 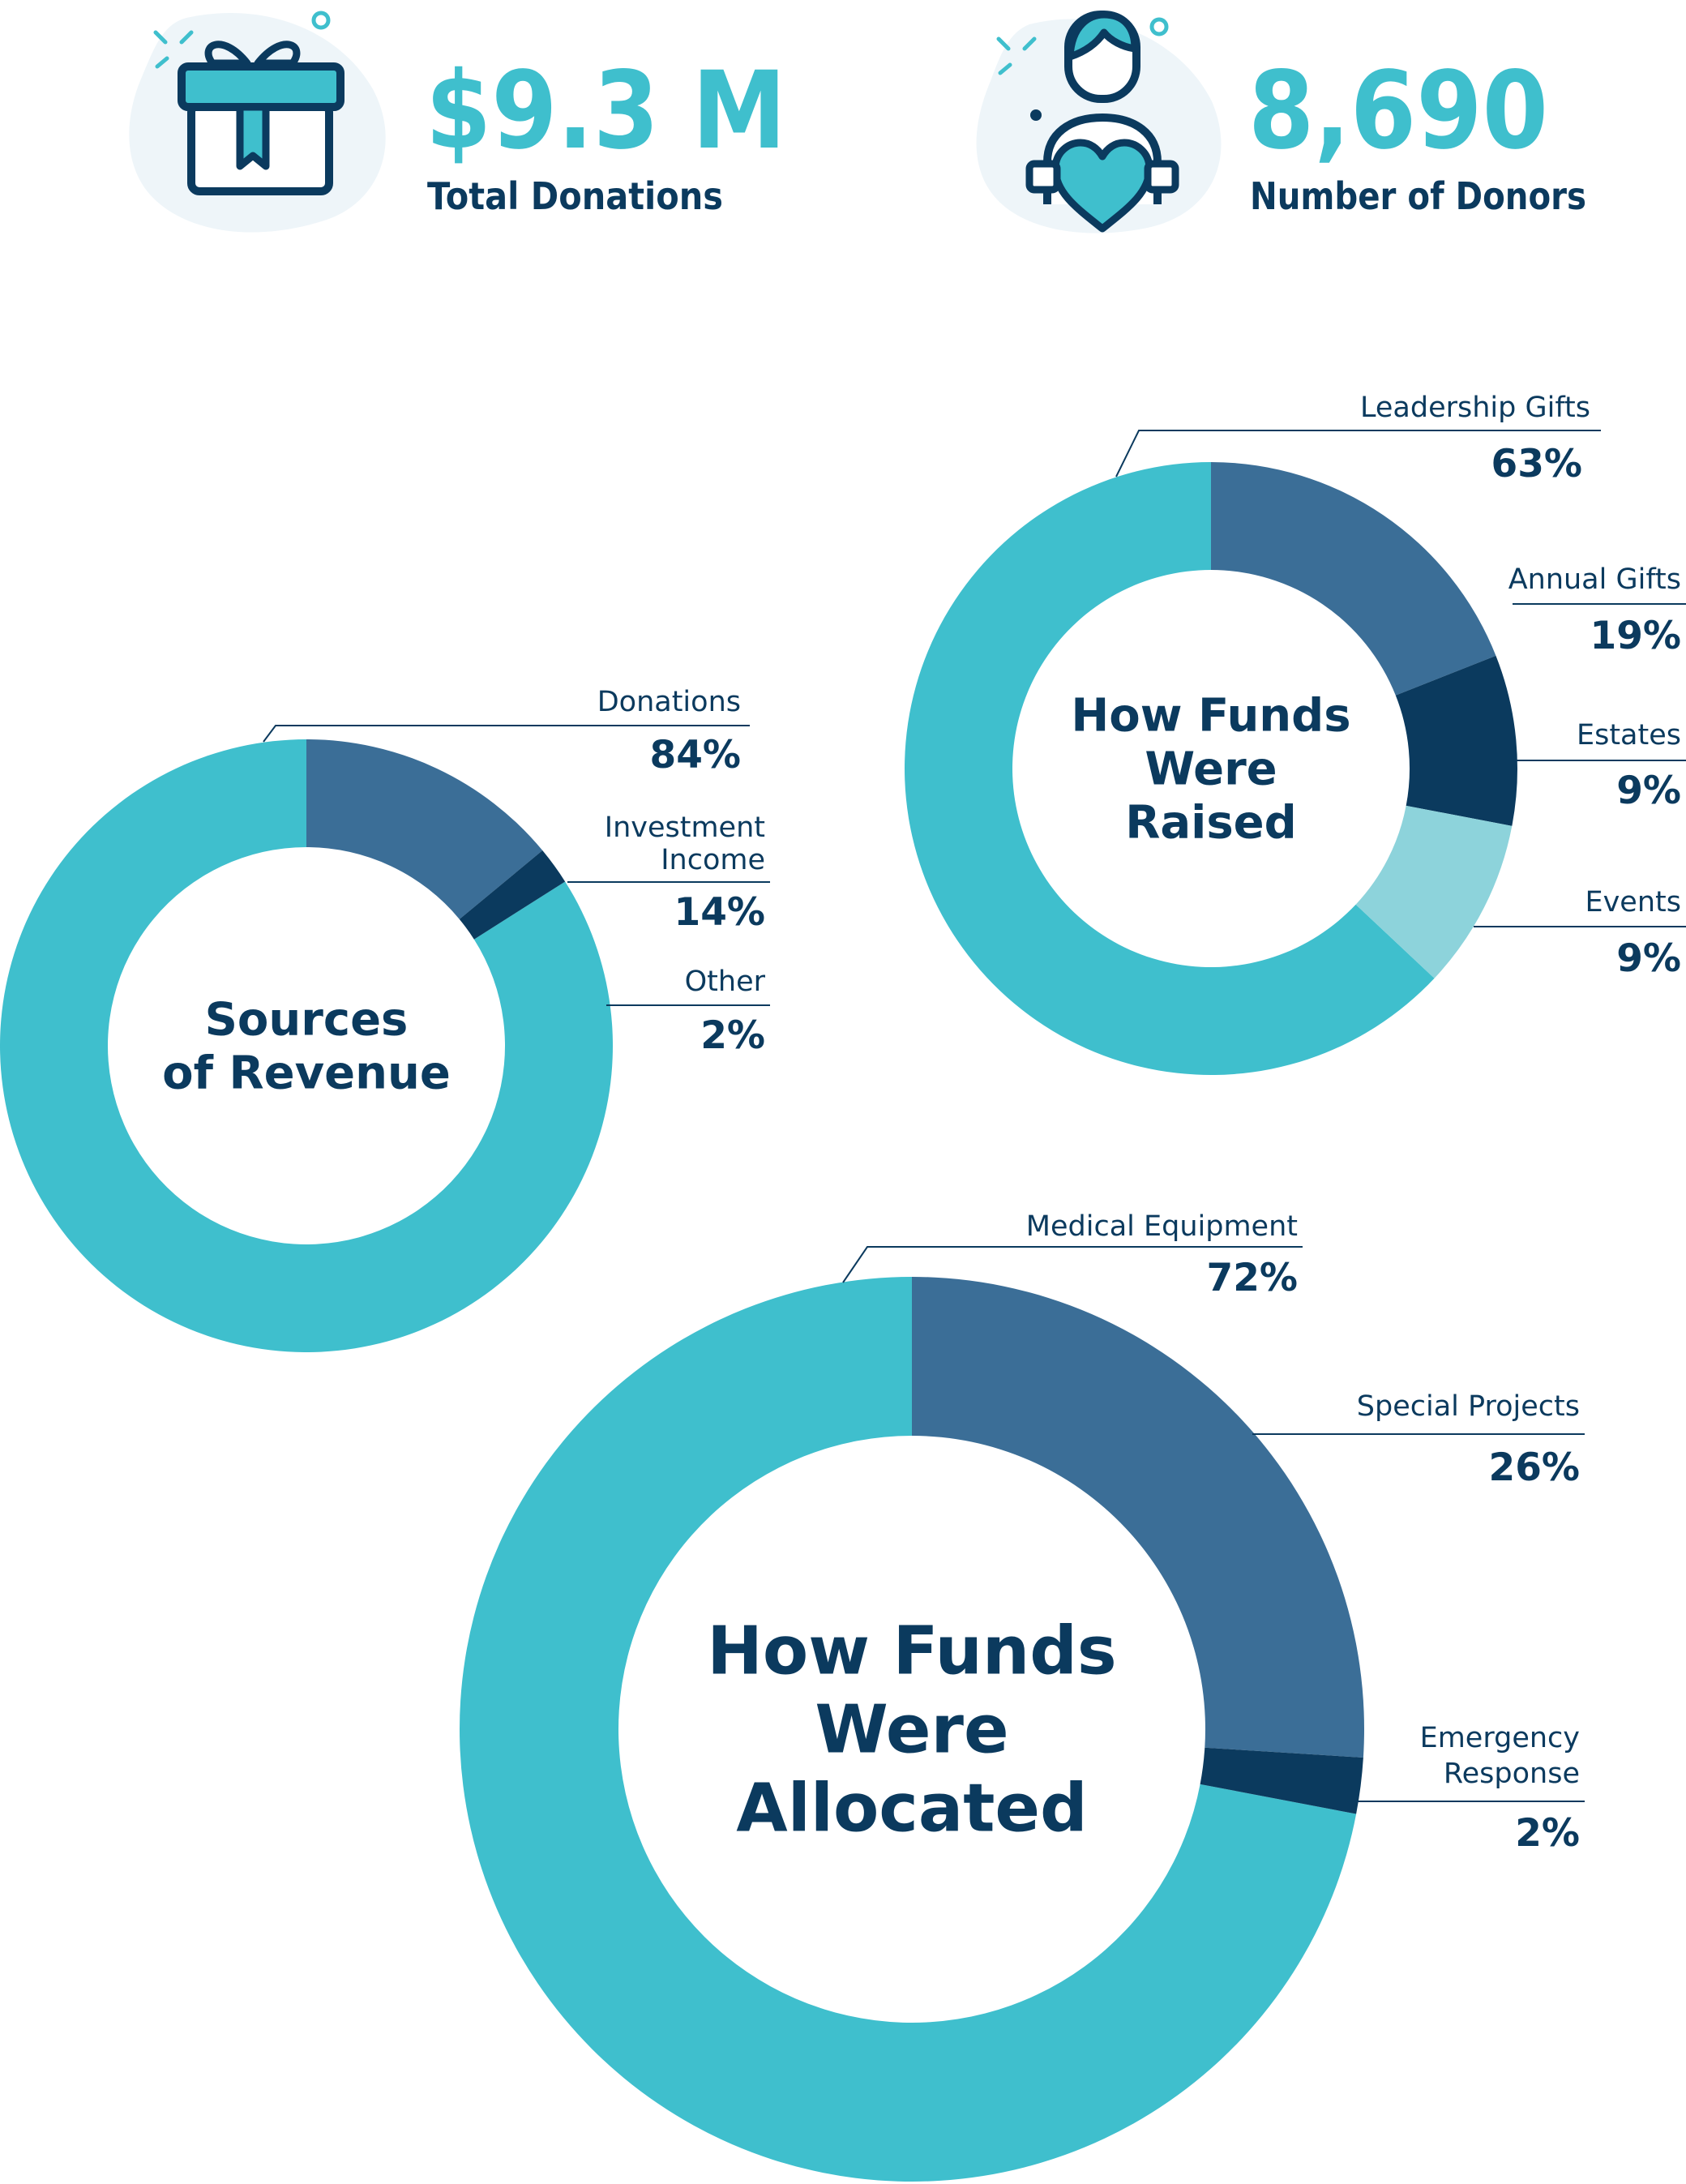 What do you see at coordinates (1253, 1278) in the screenshot?
I see `slice-percentage: 72%` at bounding box center [1253, 1278].